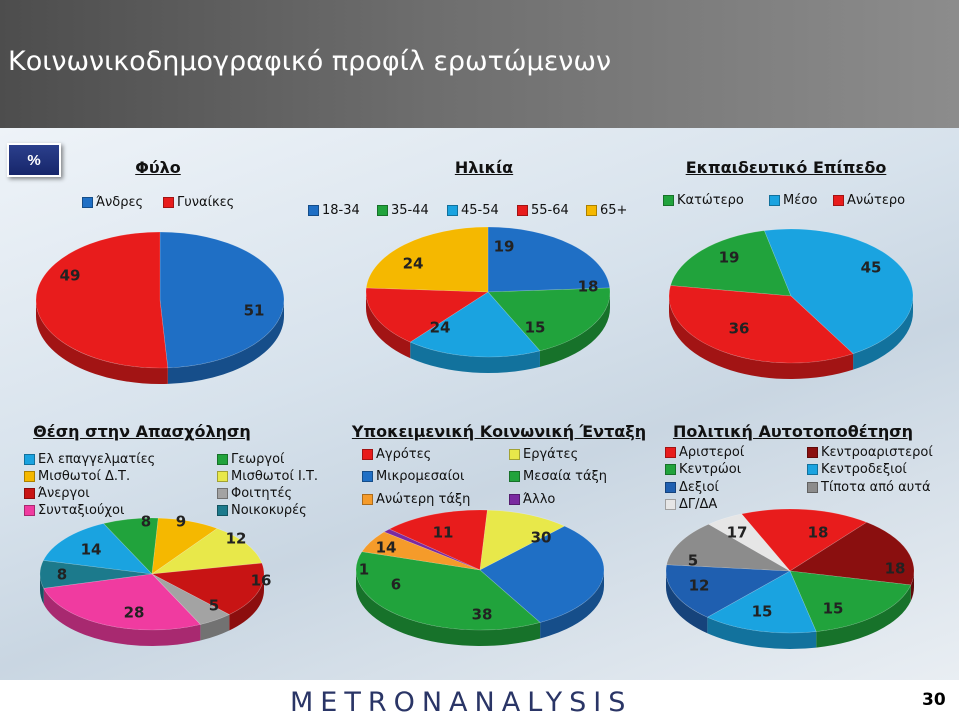  What do you see at coordinates (550, 210) in the screenshot?
I see `legend-label: 55-64` at bounding box center [550, 210].